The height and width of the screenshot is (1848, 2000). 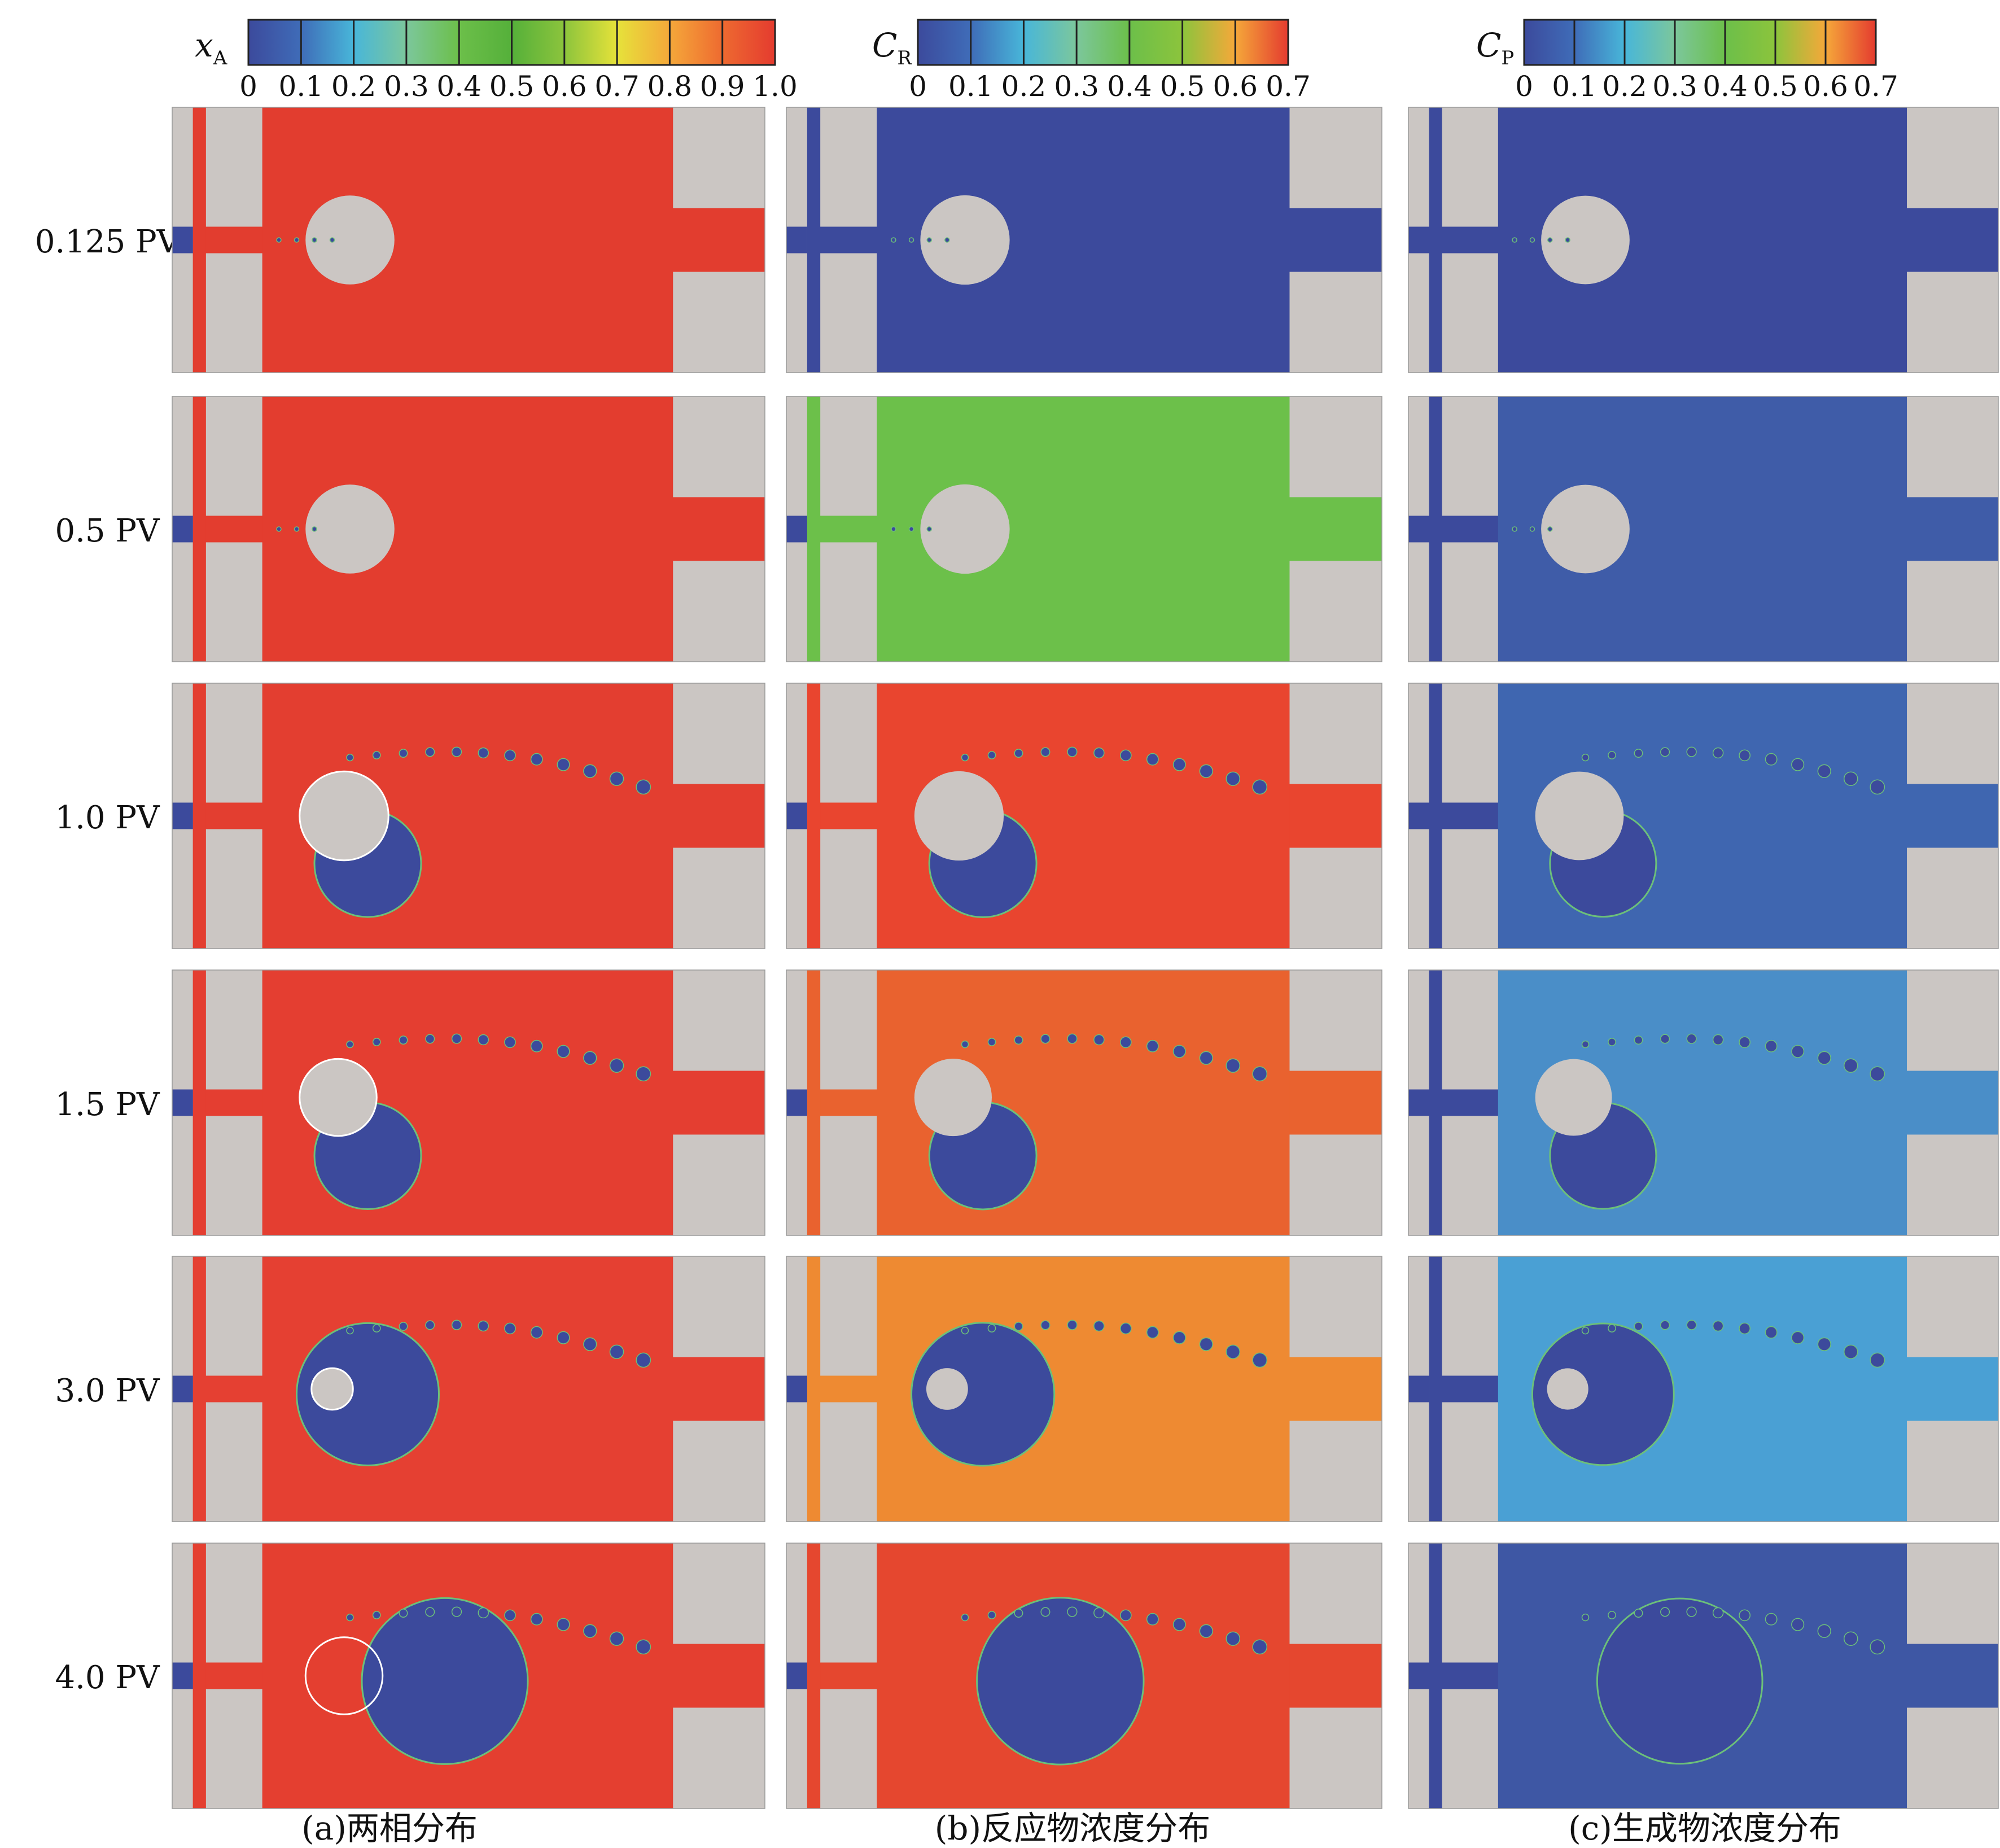 What do you see at coordinates (211, 47) in the screenshot?
I see `colorbar-symbol: xA` at bounding box center [211, 47].